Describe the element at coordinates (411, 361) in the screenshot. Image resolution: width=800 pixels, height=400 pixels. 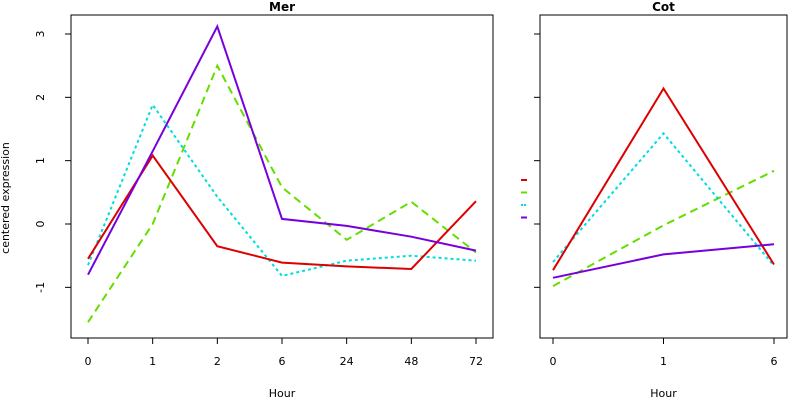
I see `x-tick-label: 48` at that location.